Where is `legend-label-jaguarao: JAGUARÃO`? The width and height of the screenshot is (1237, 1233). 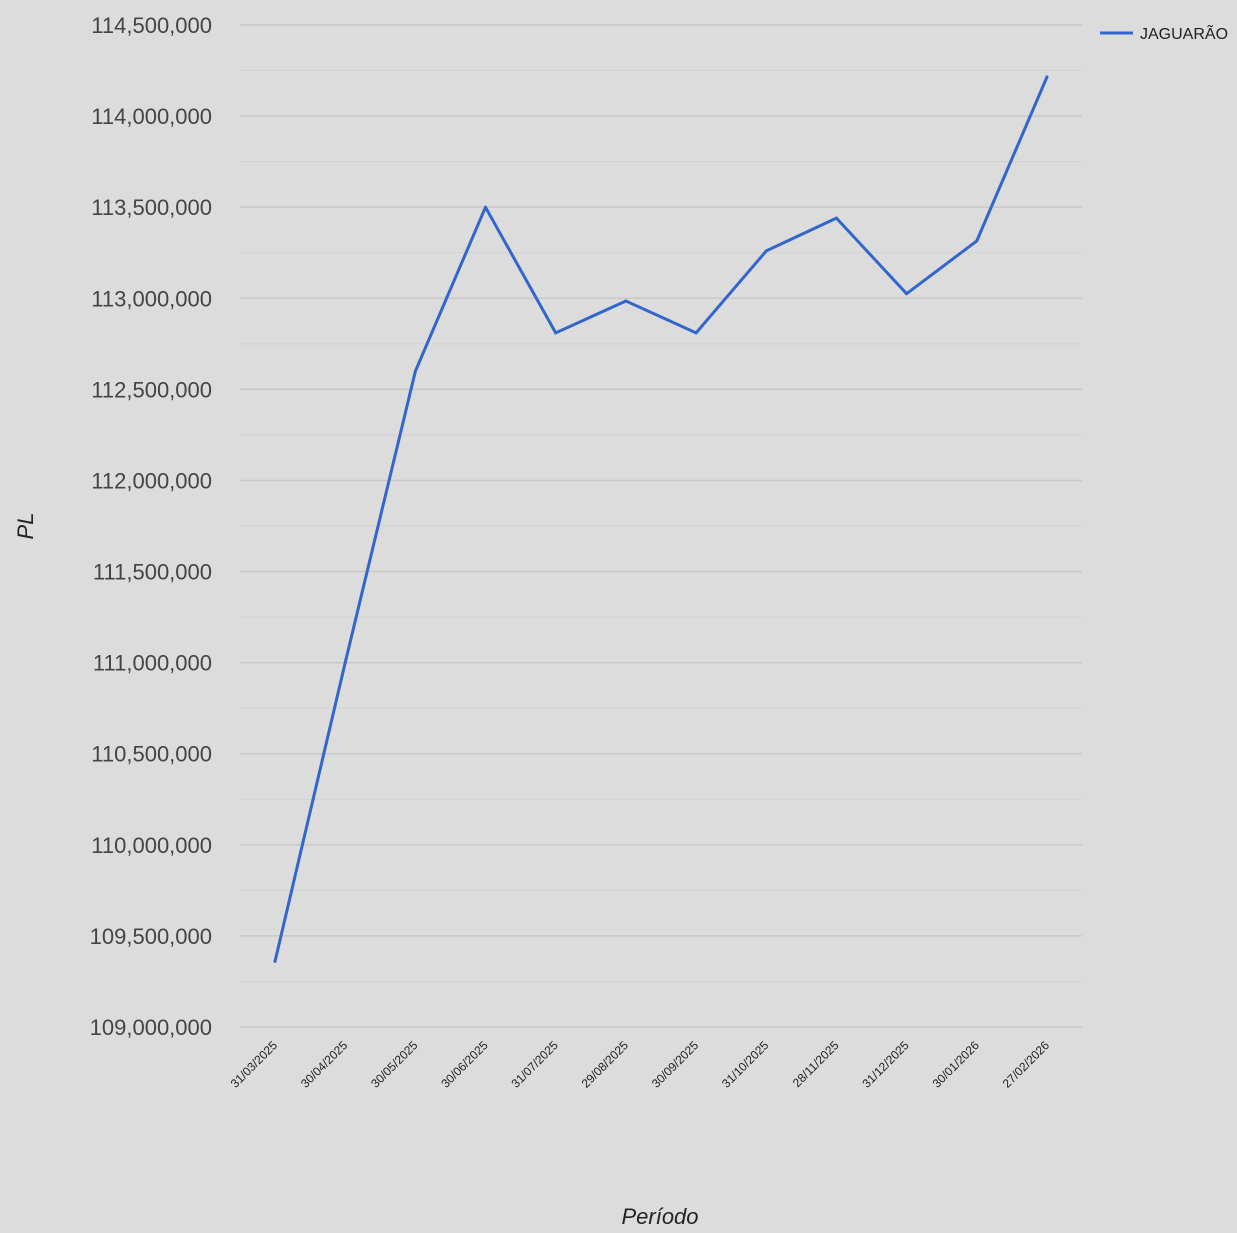
legend-label-jaguarao: JAGUARÃO is located at coordinates (1184, 33).